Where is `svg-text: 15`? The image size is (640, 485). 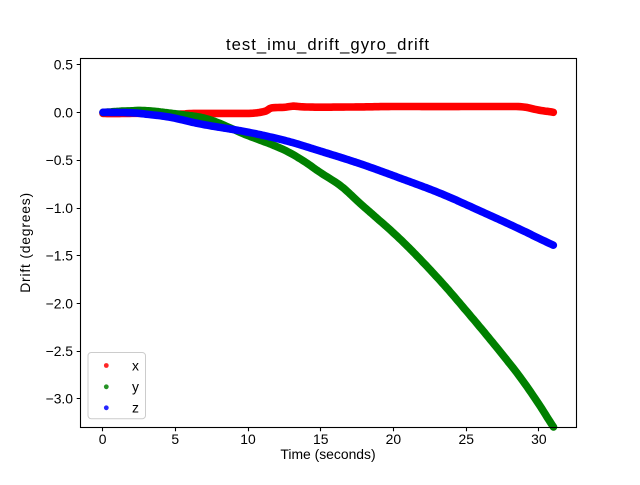
svg-text: 15 is located at coordinates (321, 439).